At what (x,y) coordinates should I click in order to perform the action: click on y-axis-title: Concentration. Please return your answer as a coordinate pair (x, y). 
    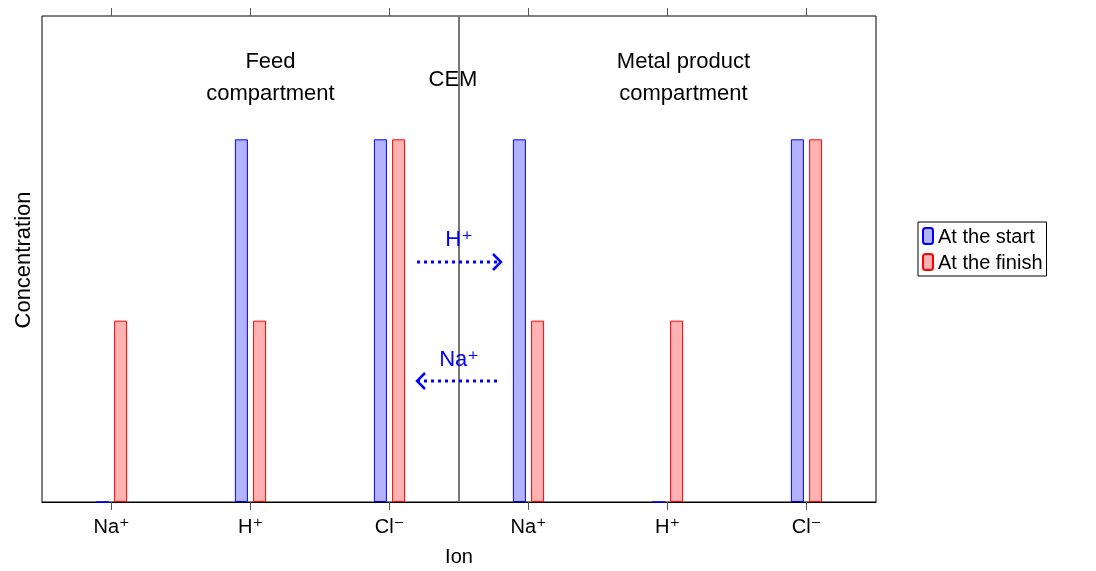
    Looking at the image, I should click on (22, 260).